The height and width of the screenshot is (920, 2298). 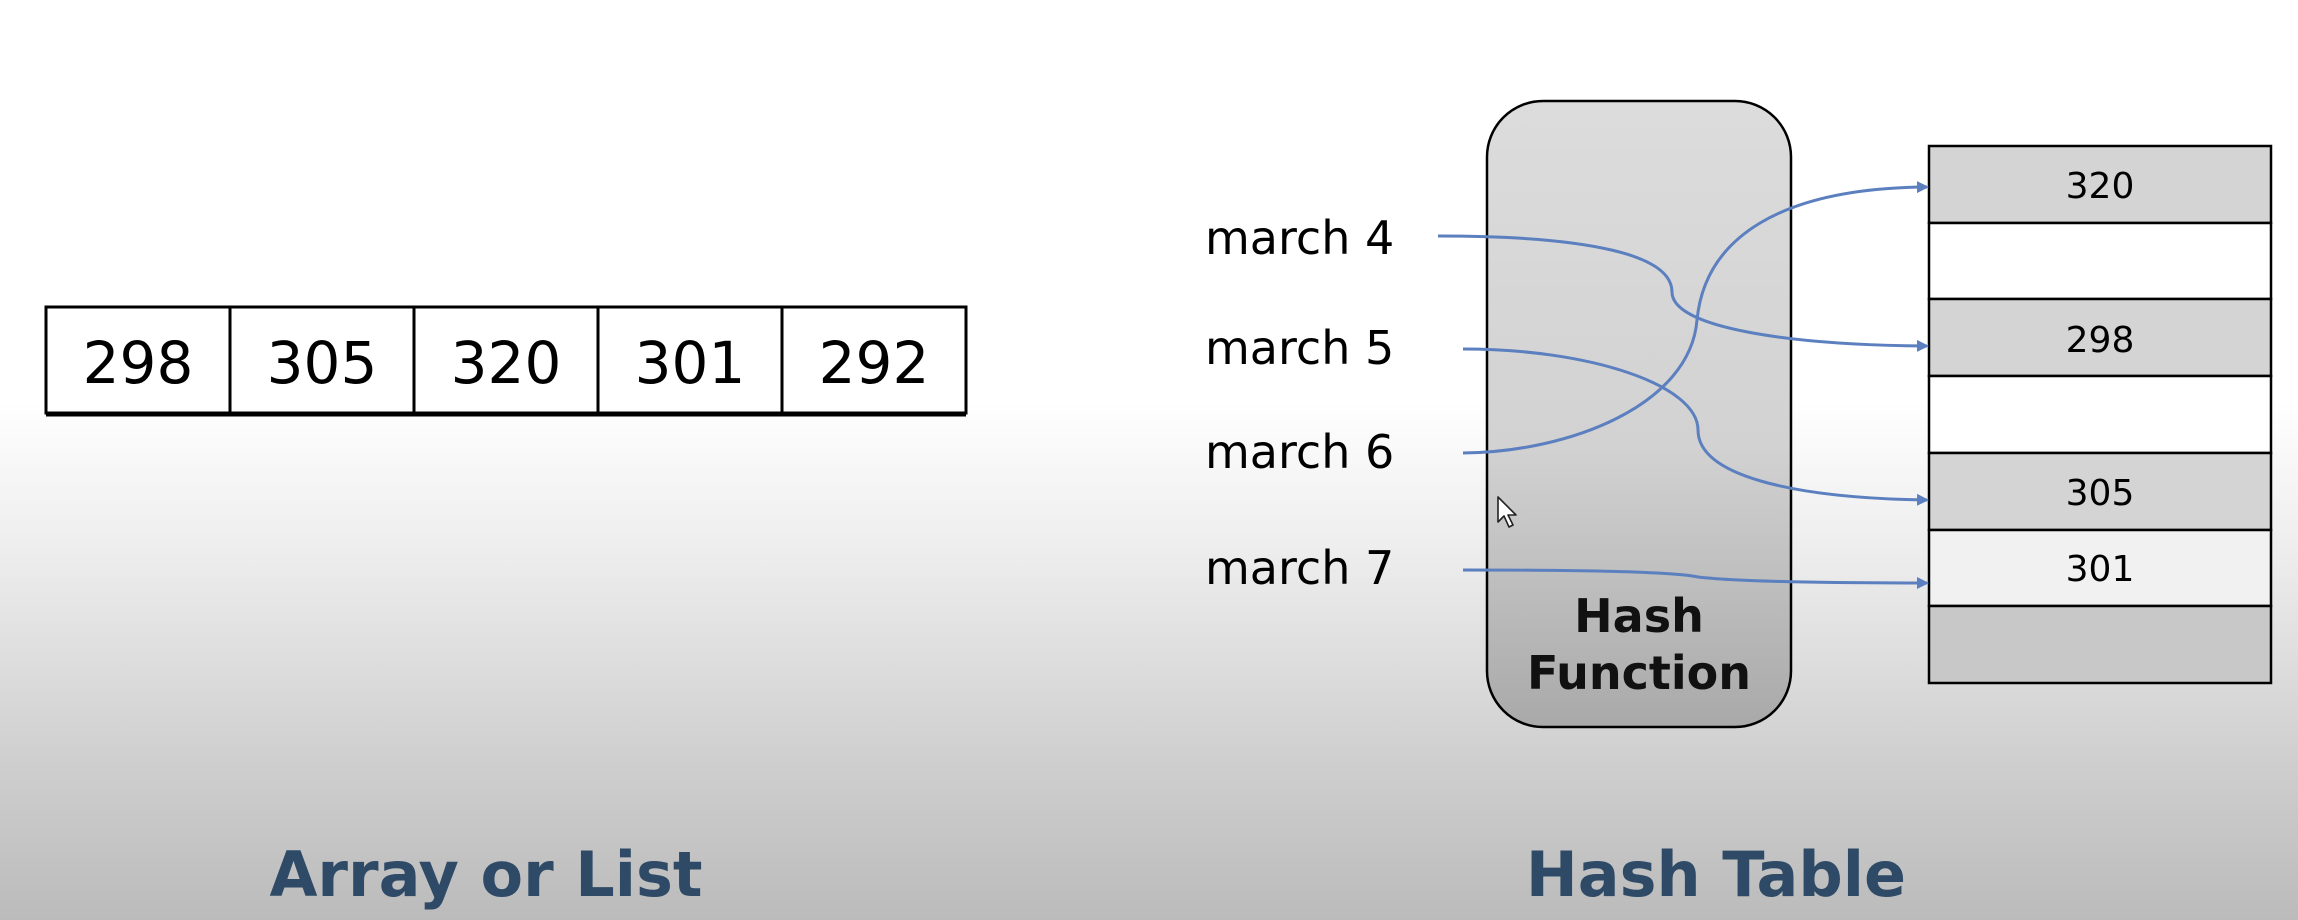 I want to click on hash-function-label-line1: Hash, so click(x=1639, y=616).